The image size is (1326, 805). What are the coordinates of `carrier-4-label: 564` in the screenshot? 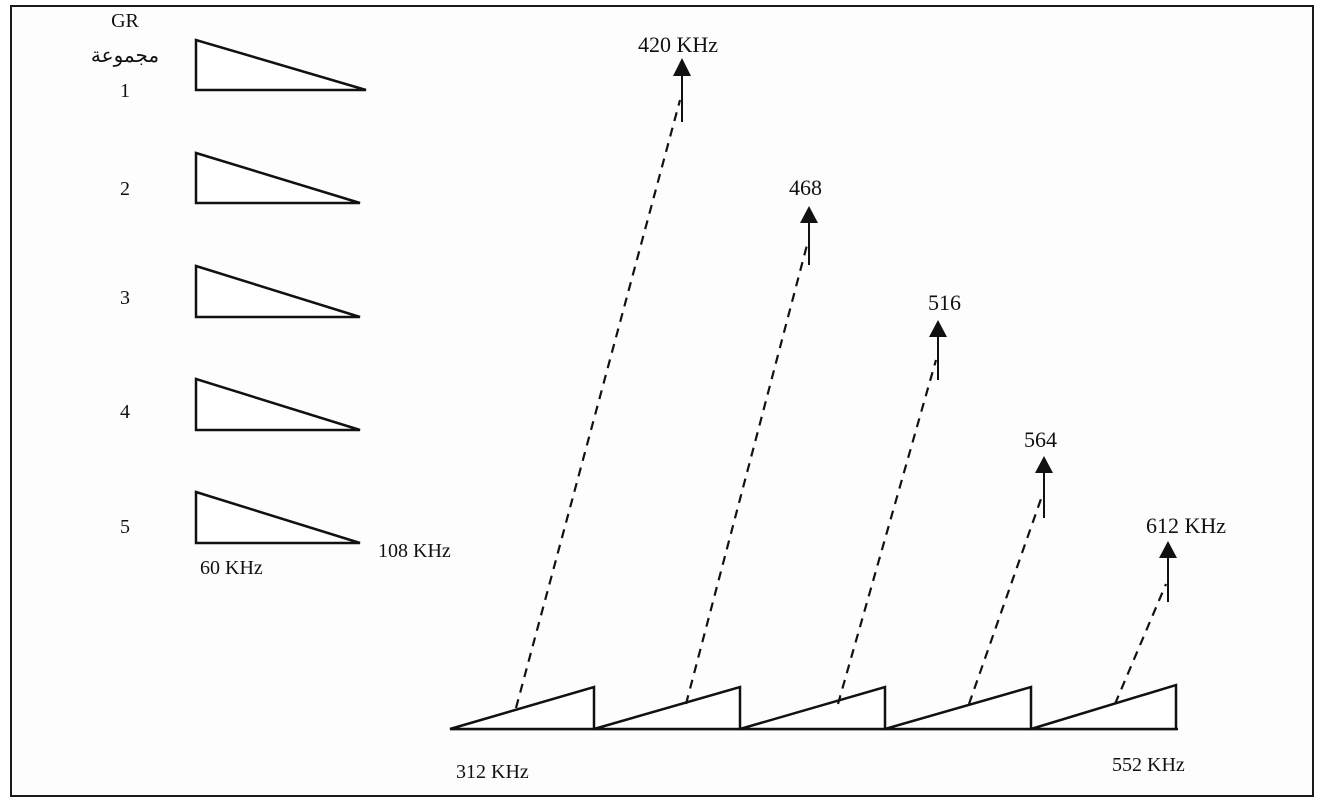 It's located at (1040, 439).